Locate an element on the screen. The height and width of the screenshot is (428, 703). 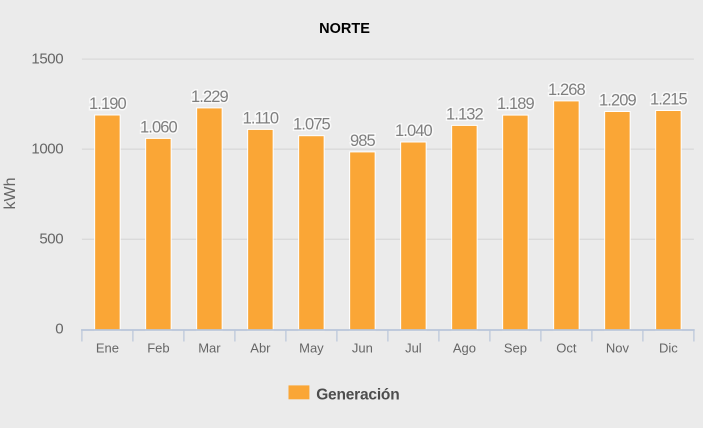
svg-text: 1500 is located at coordinates (47, 58).